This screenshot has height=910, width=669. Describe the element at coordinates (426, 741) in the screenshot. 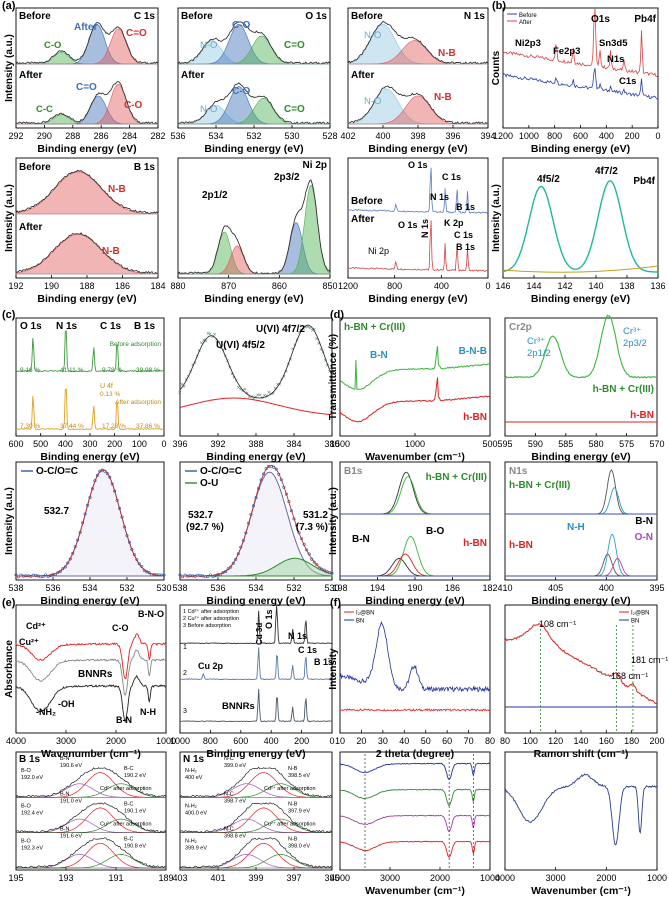

I see `x-tick-label: 50` at that location.